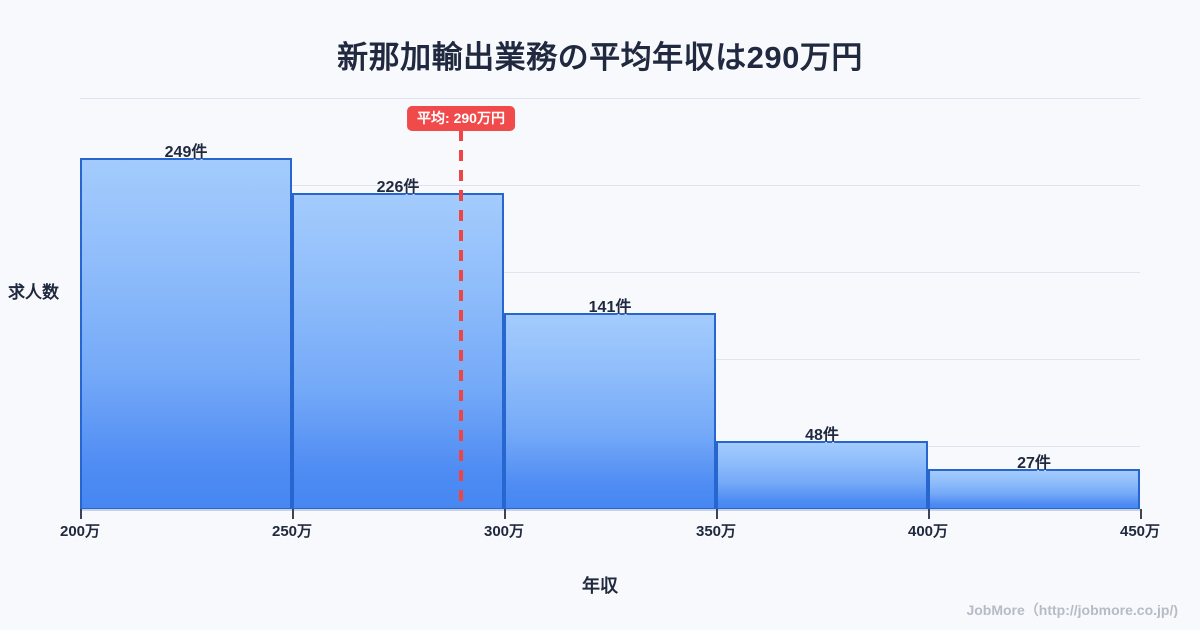 This screenshot has width=1200, height=630. What do you see at coordinates (822, 435) in the screenshot?
I see `bar-value-label: 48件` at bounding box center [822, 435].